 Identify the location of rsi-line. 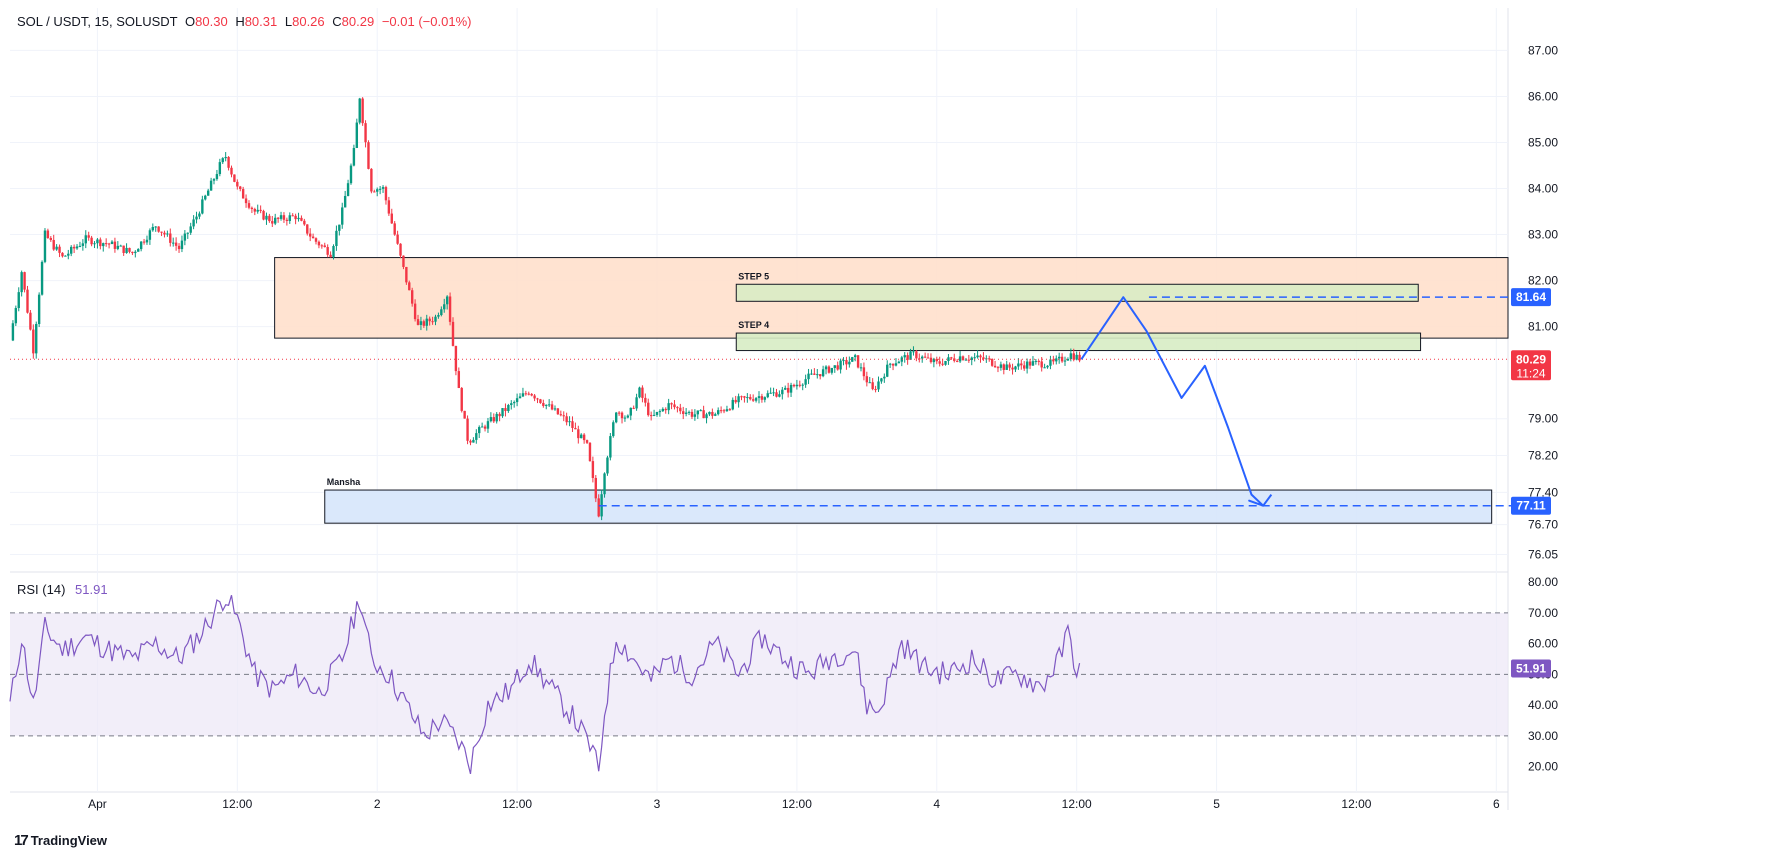
(545, 684).